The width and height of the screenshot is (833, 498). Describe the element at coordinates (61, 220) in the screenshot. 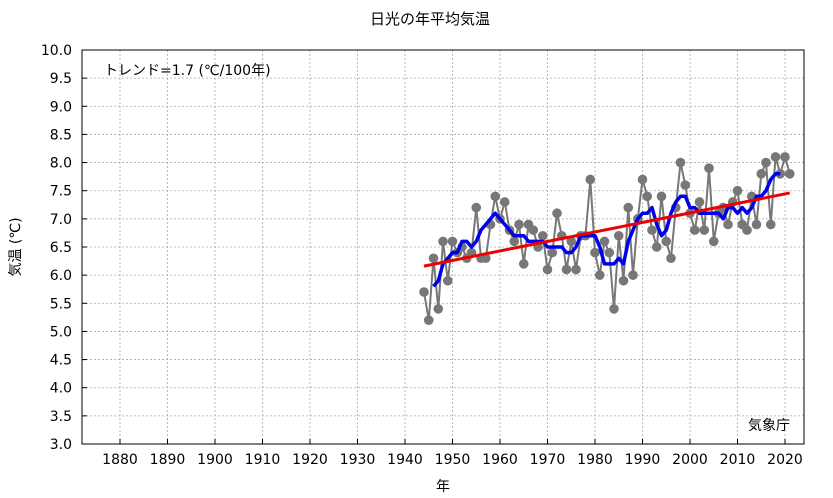

I see `y-tick-label: 7.0` at that location.